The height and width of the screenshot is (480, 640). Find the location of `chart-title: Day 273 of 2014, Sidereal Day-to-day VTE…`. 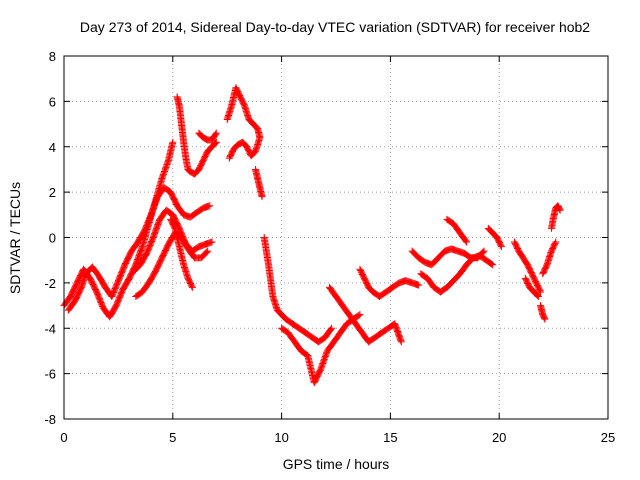

chart-title: Day 273 of 2014, Sidereal Day-to-day VTE… is located at coordinates (335, 27).